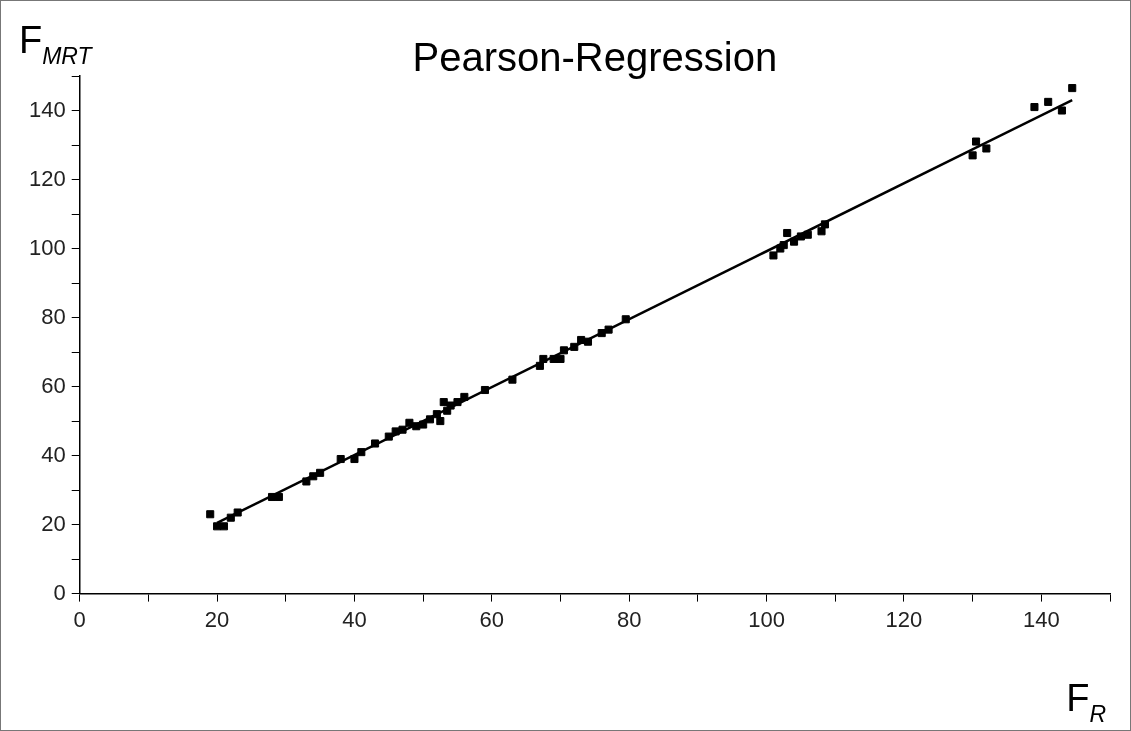 This screenshot has height=731, width=1131. I want to click on y-tick-label: 40, so click(53, 454).